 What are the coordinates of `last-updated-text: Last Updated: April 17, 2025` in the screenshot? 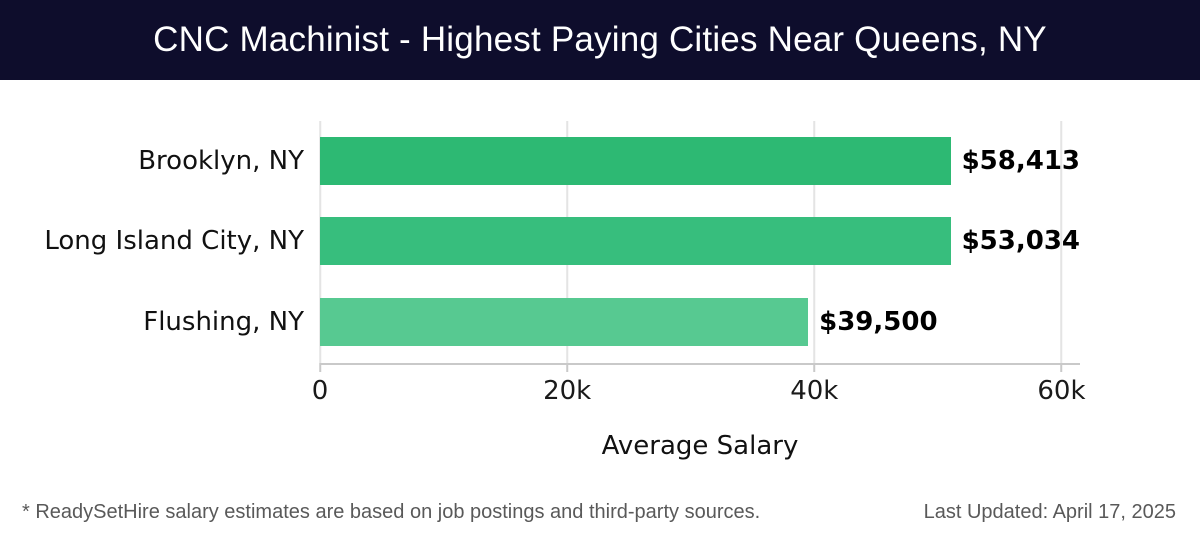 It's located at (1049, 512).